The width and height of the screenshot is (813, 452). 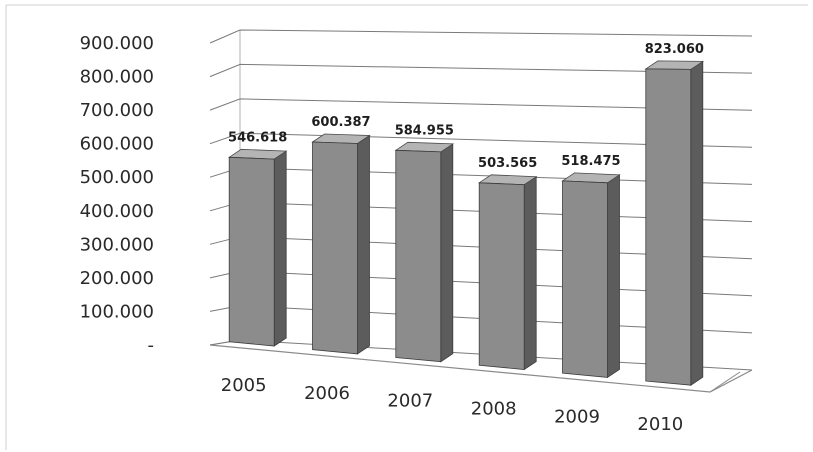 I want to click on data-label: 518.475, so click(x=590, y=161).